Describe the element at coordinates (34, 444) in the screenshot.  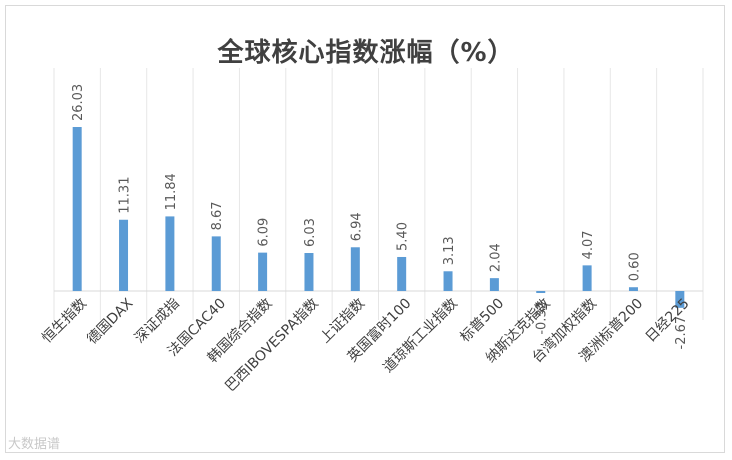
I see `watermark-logo: 大数据谱` at that location.